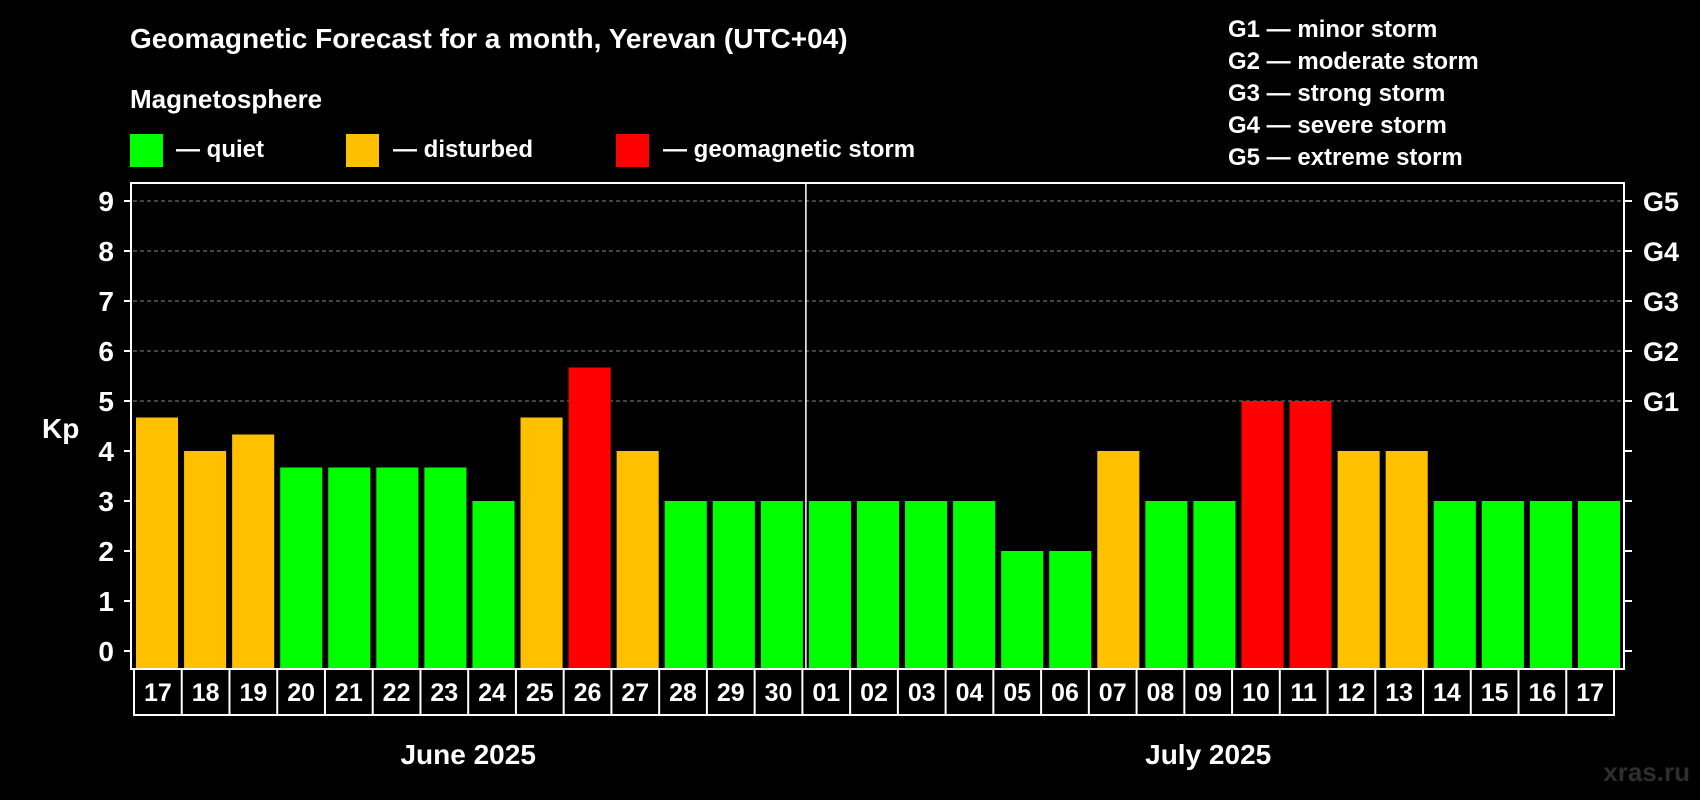 The height and width of the screenshot is (800, 1700). I want to click on watermark: xras.ru, so click(1646, 772).